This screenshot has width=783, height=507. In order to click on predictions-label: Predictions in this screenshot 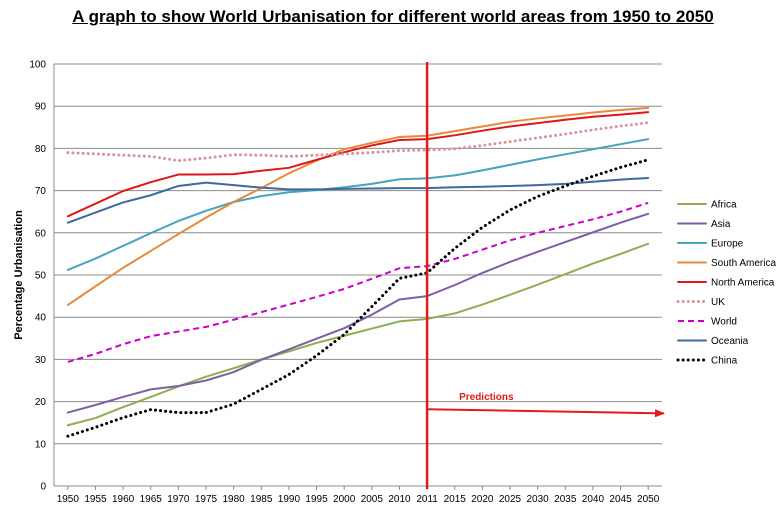, I will do `click(486, 397)`.